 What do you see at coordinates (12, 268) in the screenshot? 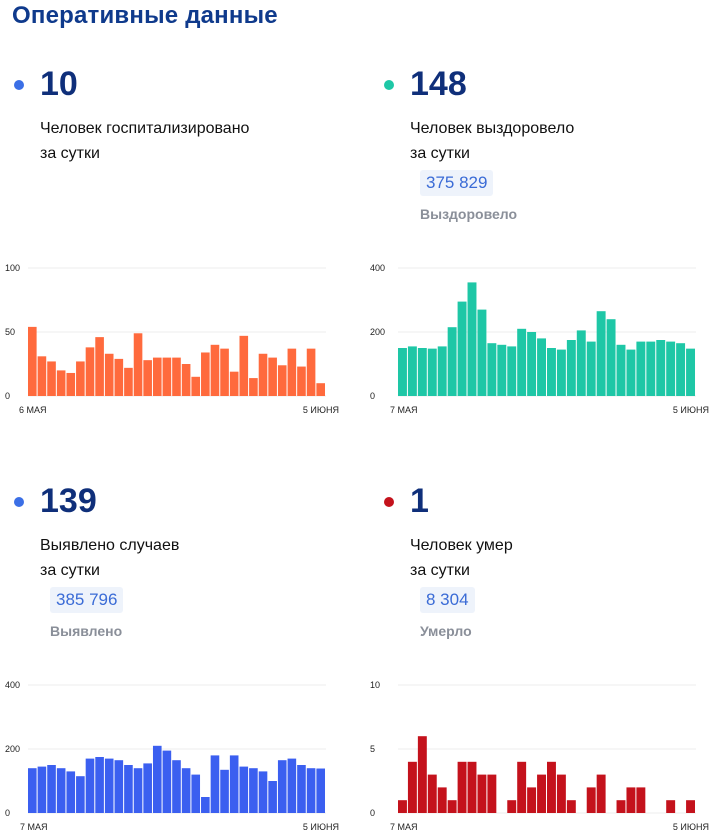
I see `y-tick-label: 100` at bounding box center [12, 268].